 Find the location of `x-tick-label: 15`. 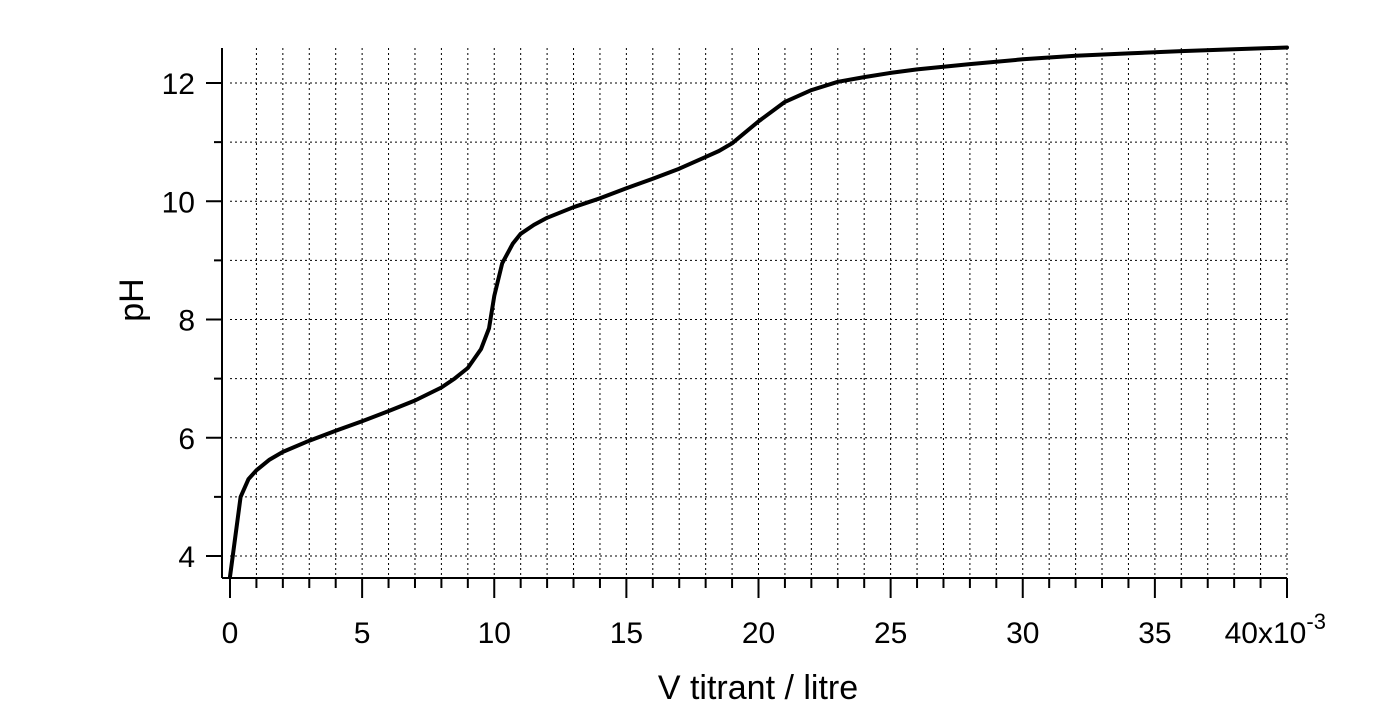

x-tick-label: 15 is located at coordinates (626, 633).